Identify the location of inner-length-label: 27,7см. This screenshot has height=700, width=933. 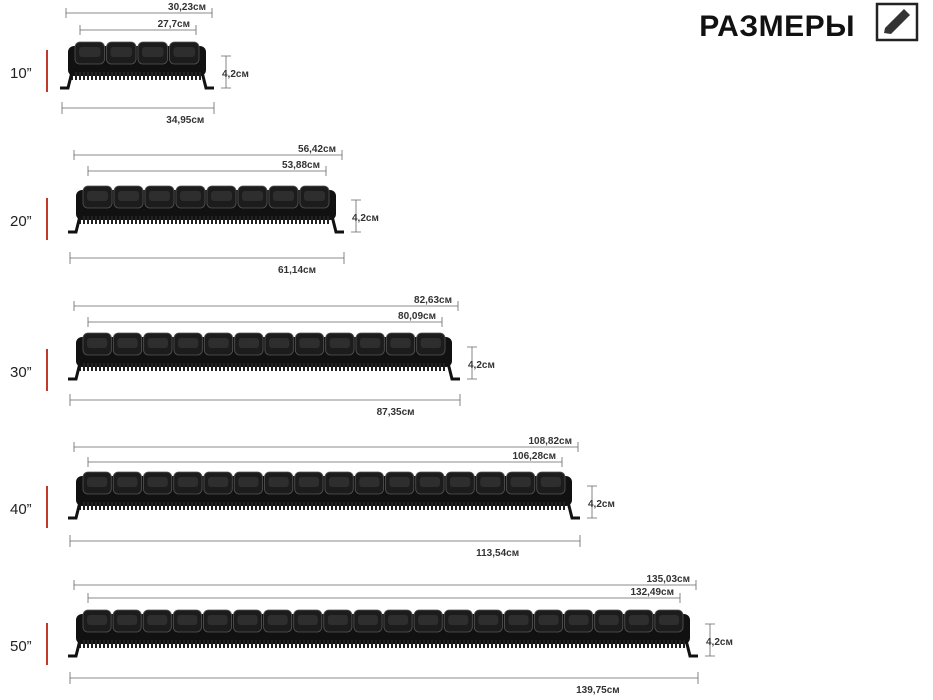
(174, 24).